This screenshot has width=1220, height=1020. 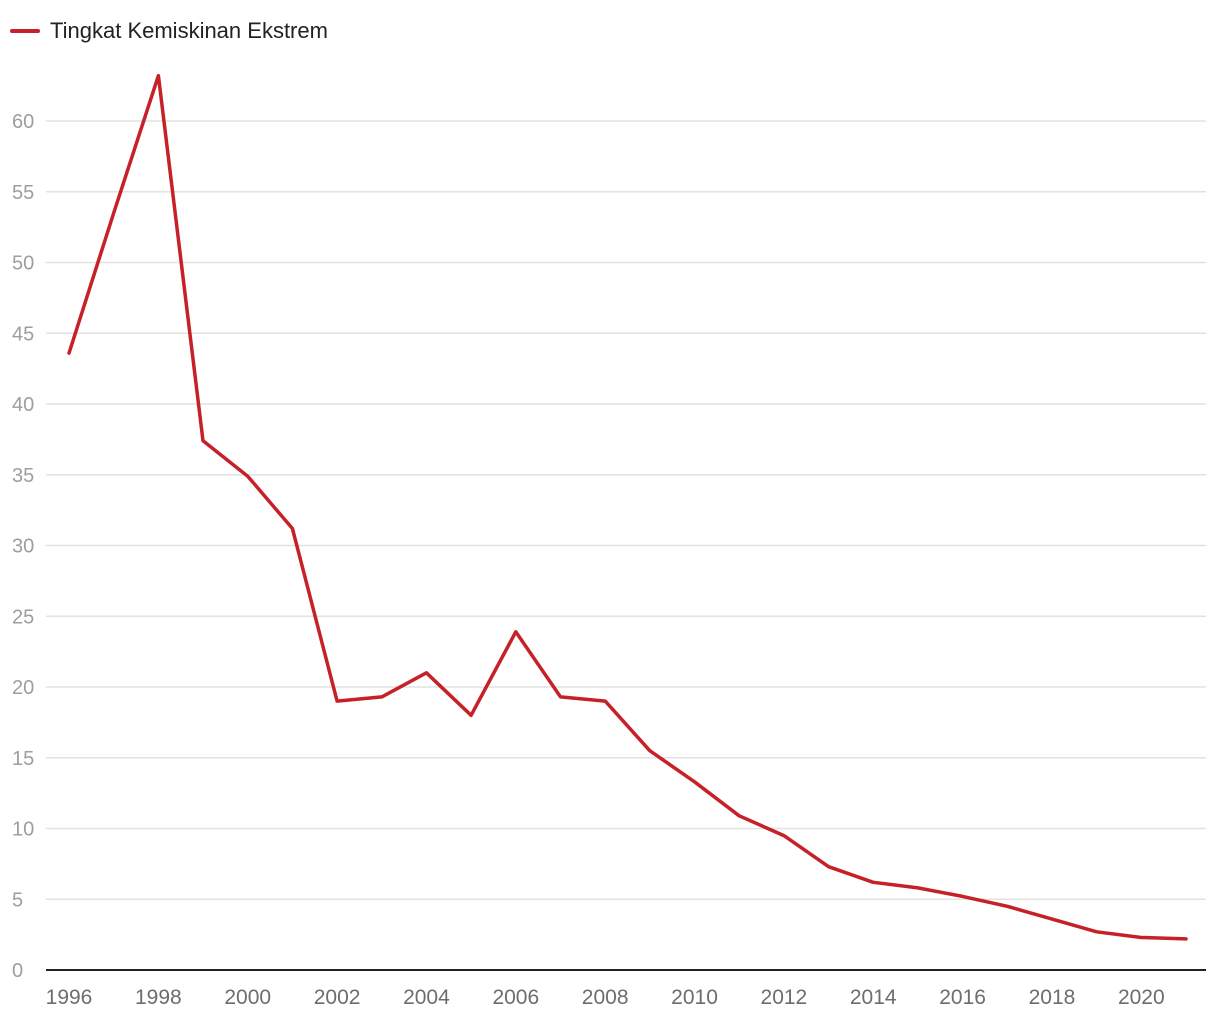 What do you see at coordinates (23, 759) in the screenshot?
I see `y-tick-label: 15` at bounding box center [23, 759].